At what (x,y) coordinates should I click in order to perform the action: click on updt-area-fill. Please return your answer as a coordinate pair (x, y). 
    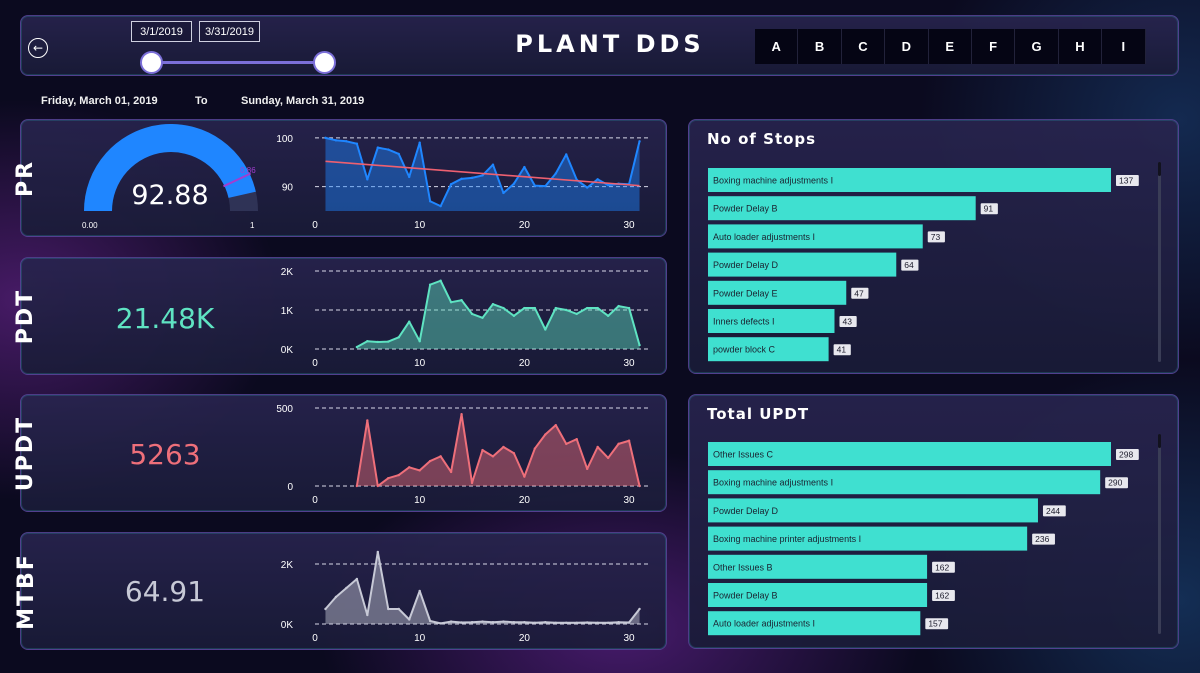
    Looking at the image, I should click on (498, 450).